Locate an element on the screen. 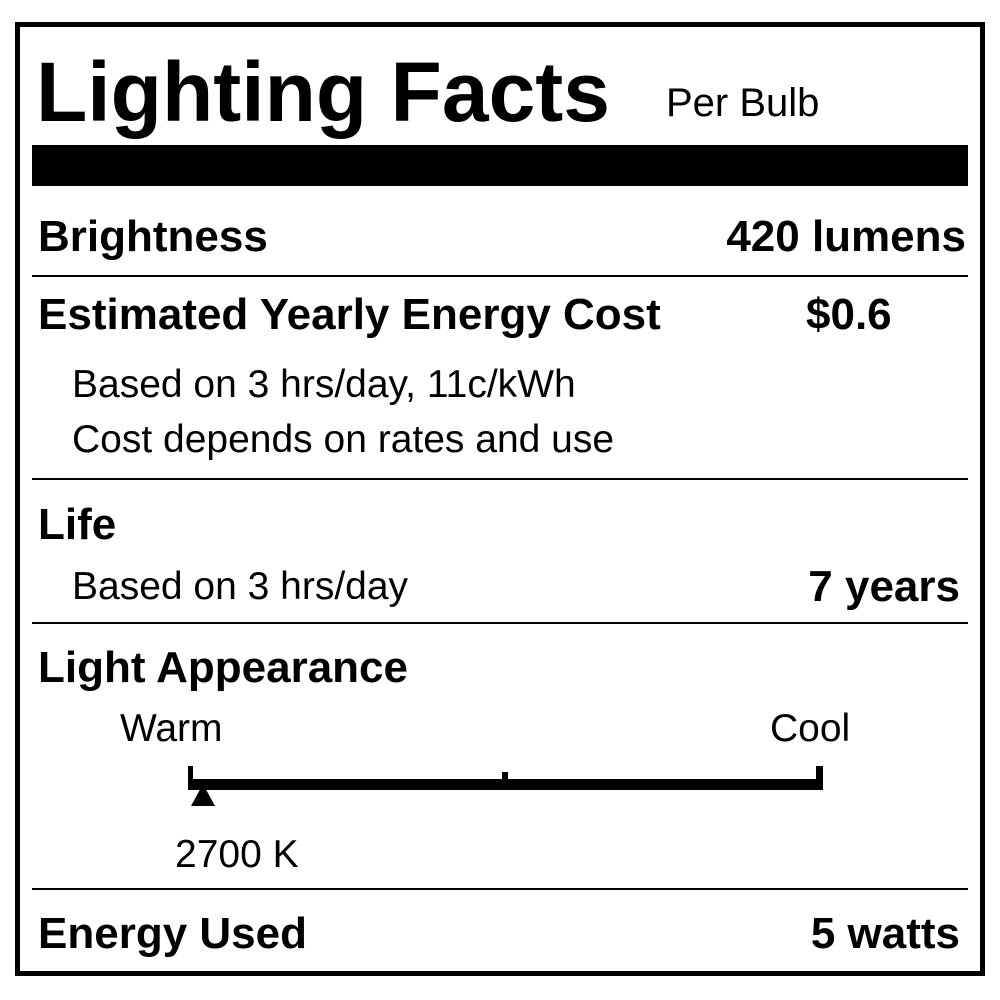  color-temperature-value: 2700 K is located at coordinates (237, 854).